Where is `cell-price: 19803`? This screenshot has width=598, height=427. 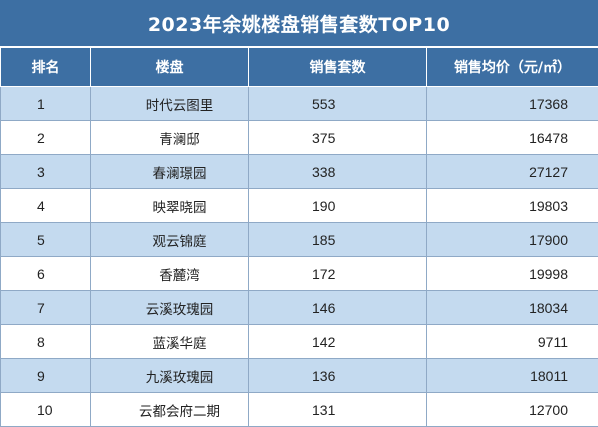 cell-price: 19803 is located at coordinates (512, 206).